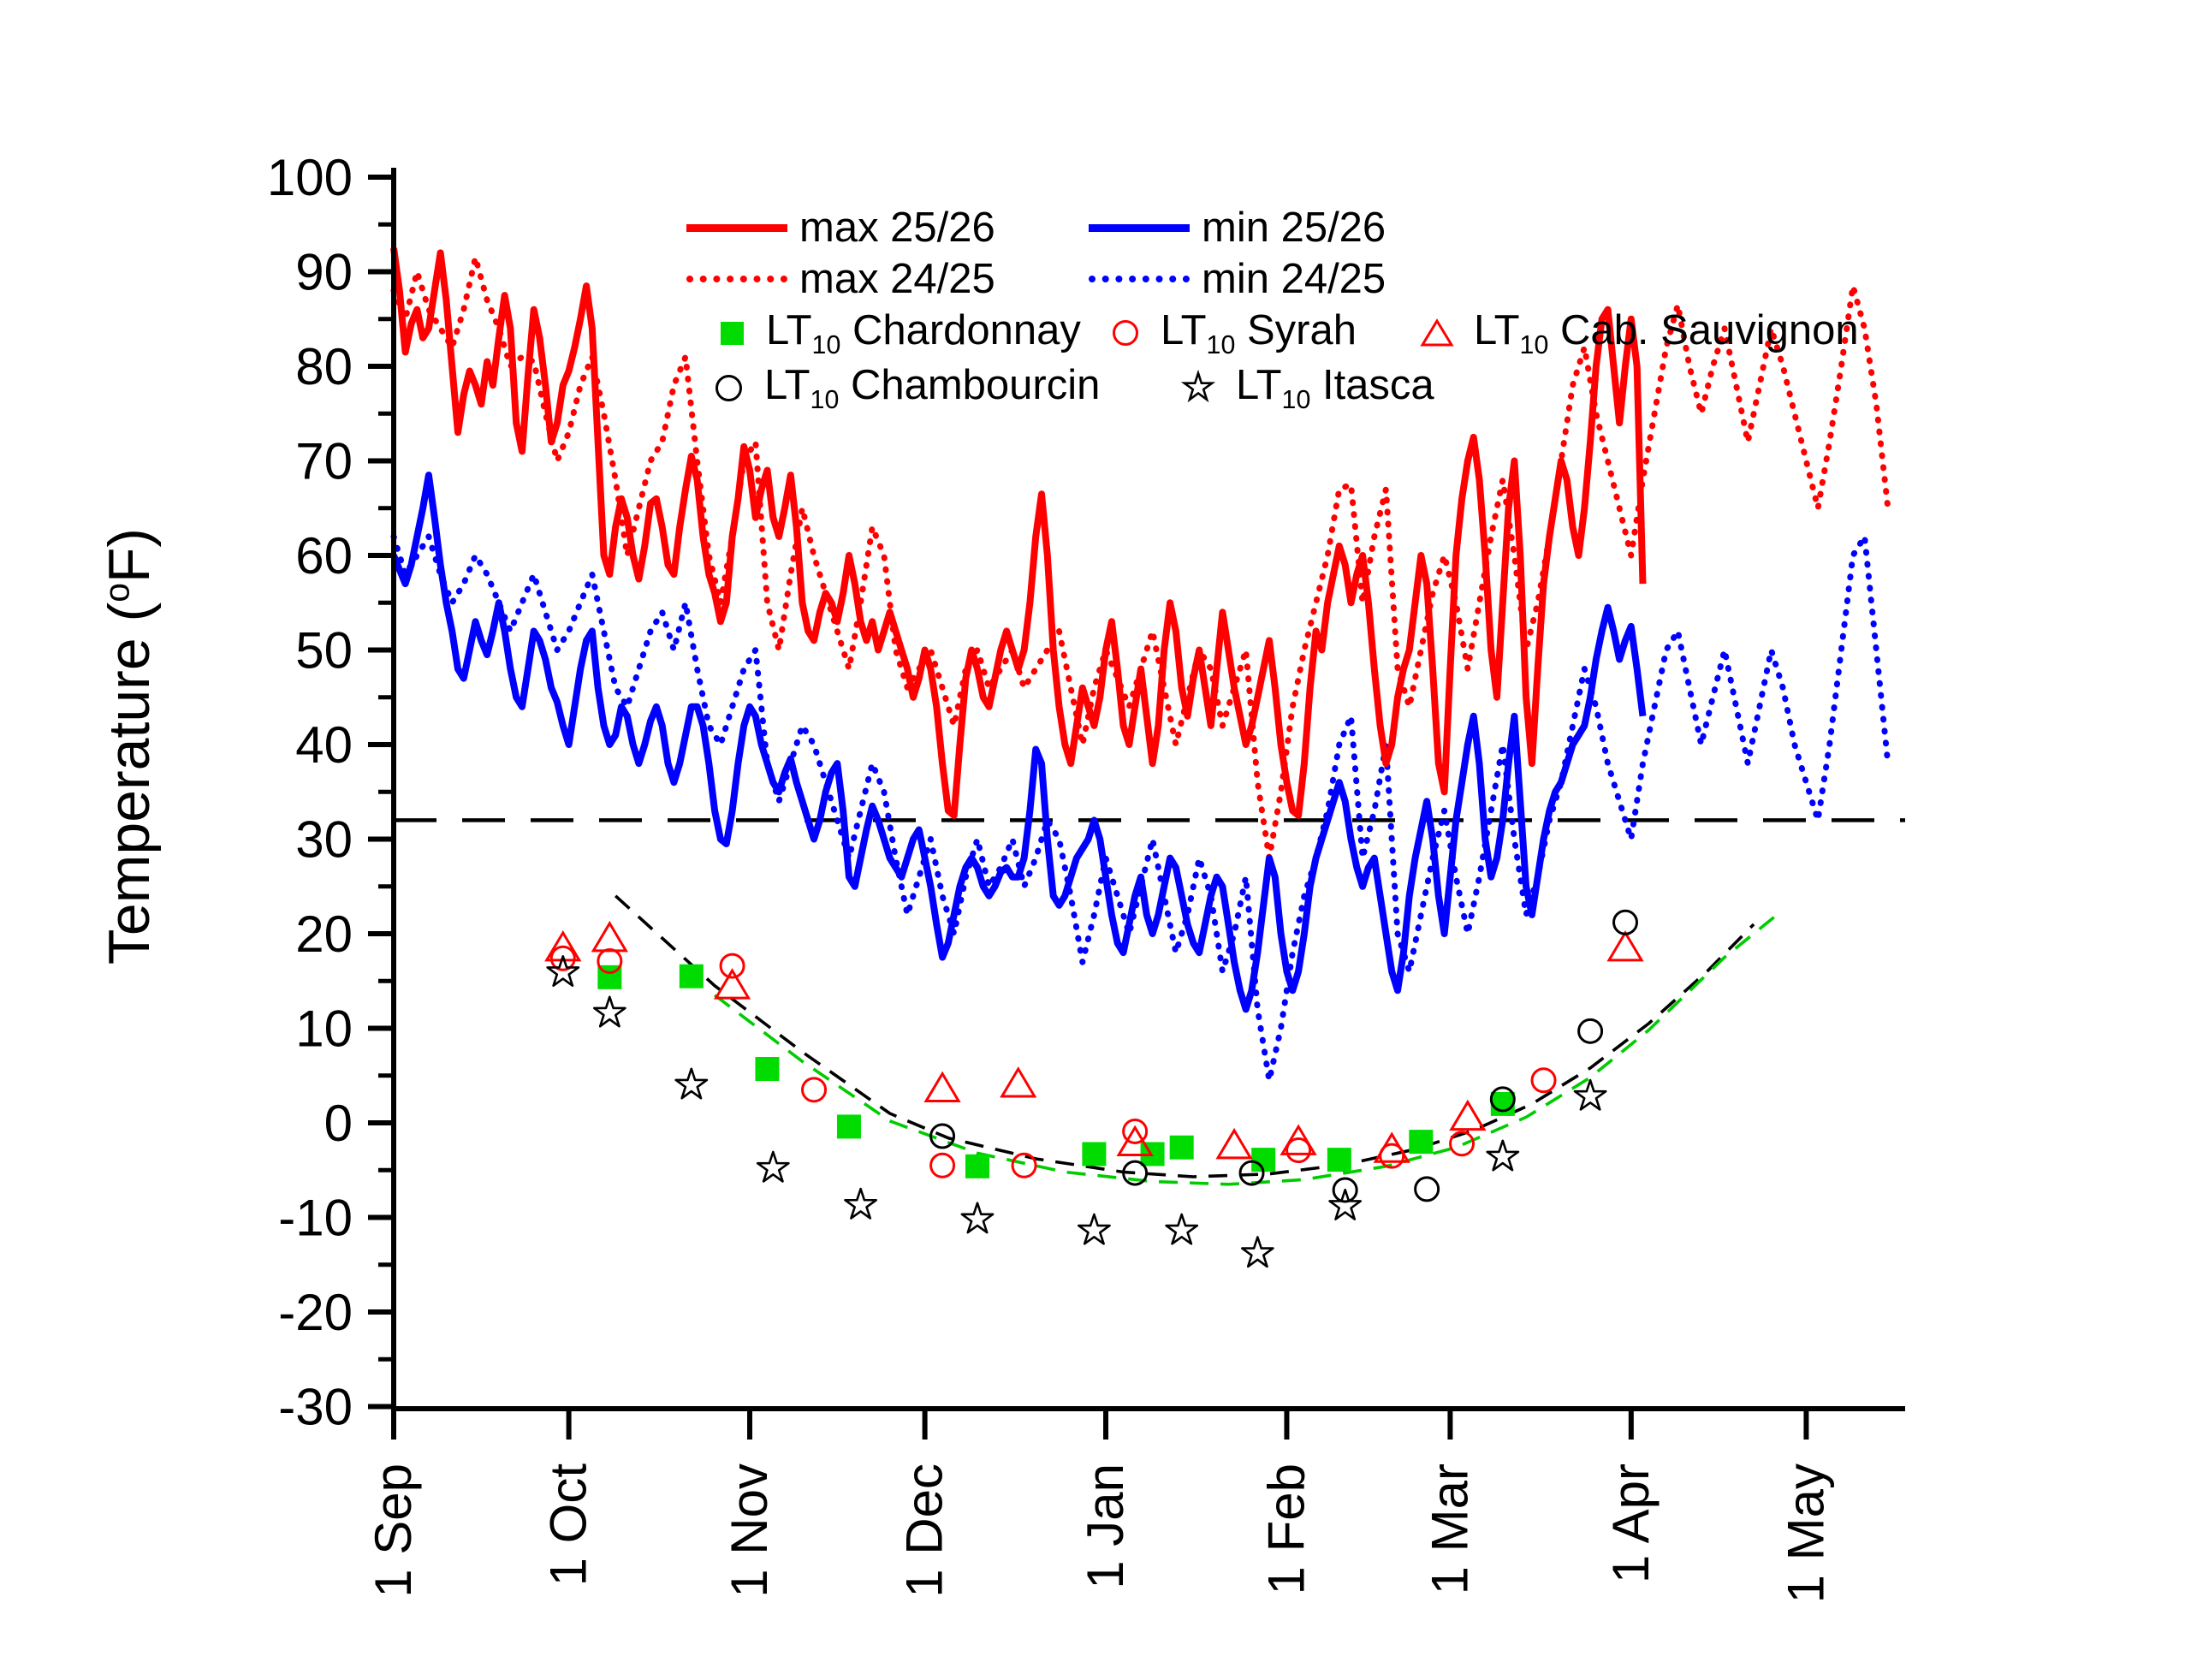 This screenshot has width=2191, height=1680. What do you see at coordinates (1259, 333) in the screenshot?
I see `legend-label: LT10 Syrah` at bounding box center [1259, 333].